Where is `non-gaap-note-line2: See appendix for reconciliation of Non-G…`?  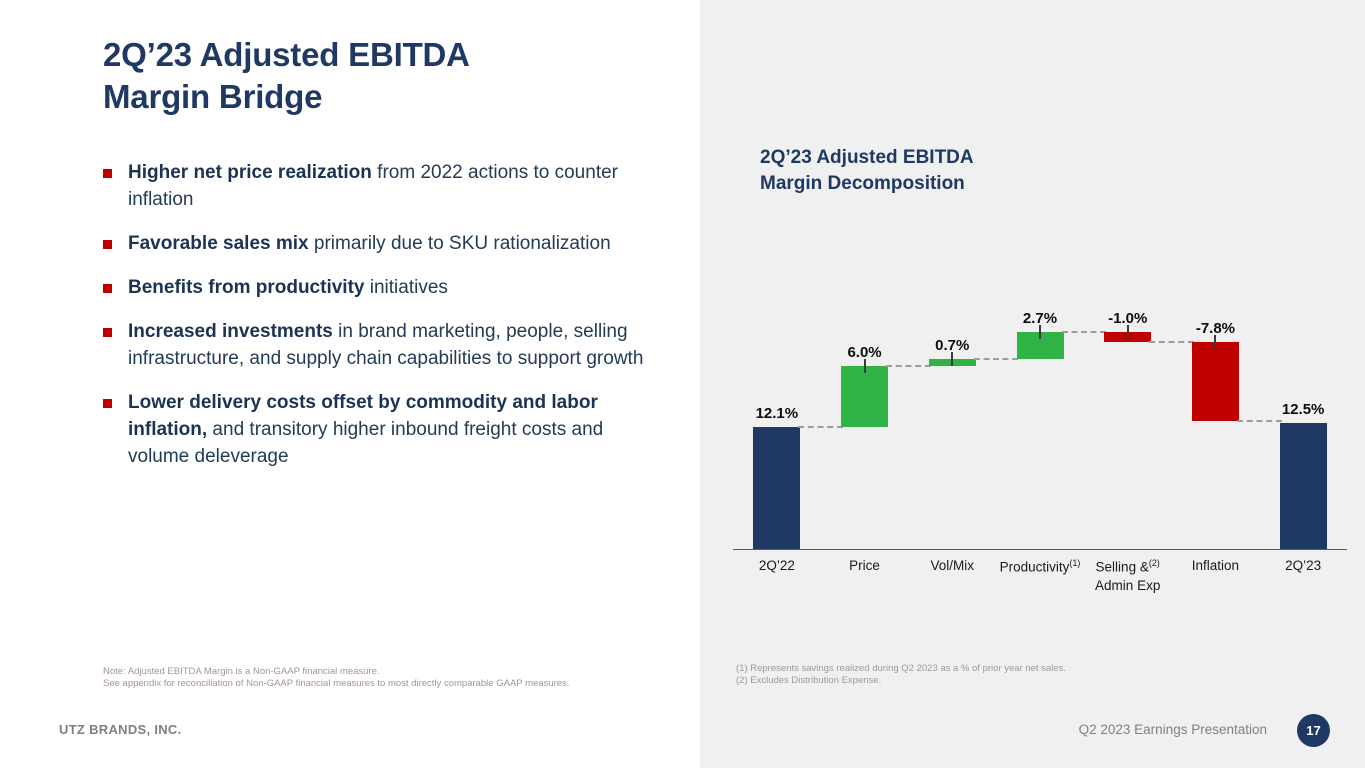
non-gaap-note-line2: See appendix for reconciliation of Non-G… is located at coordinates (336, 683).